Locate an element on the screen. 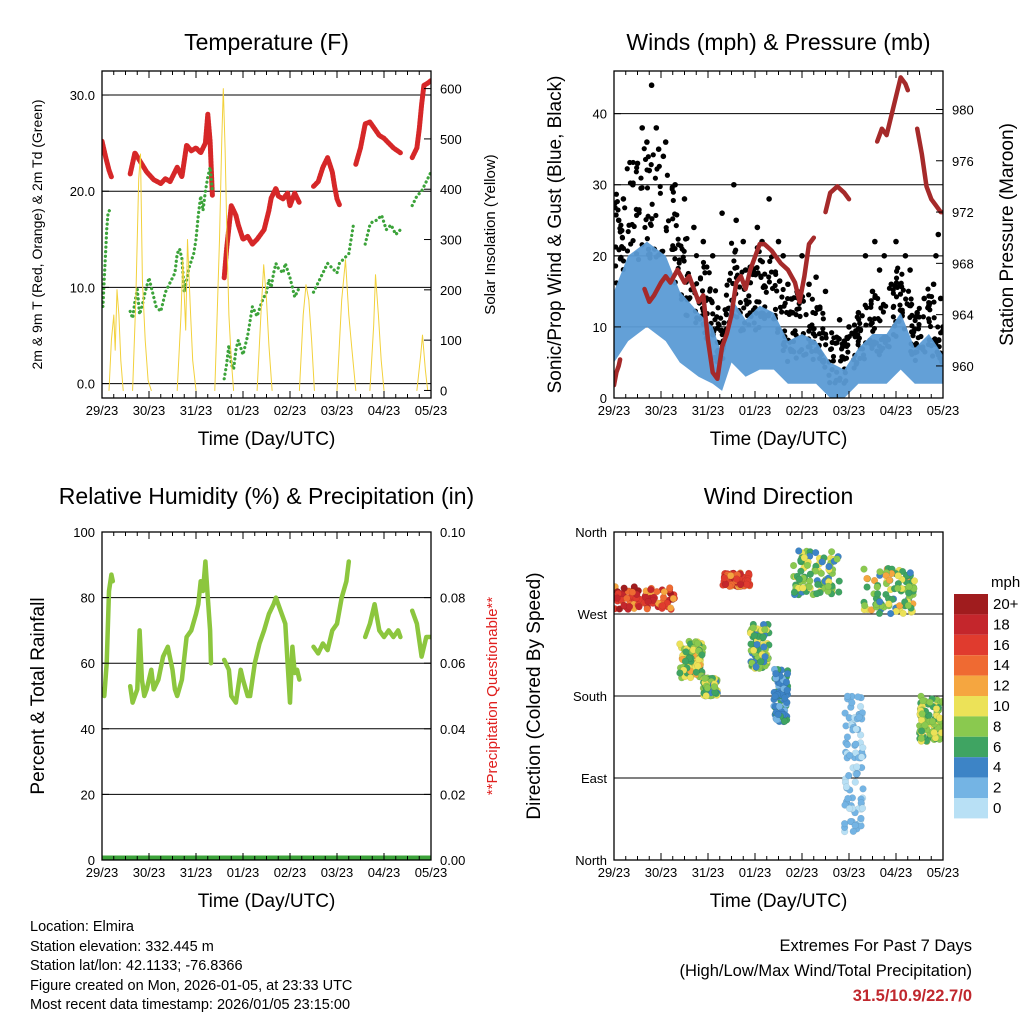 This screenshot has height=1024, width=1024. legend-label: 4 is located at coordinates (997, 767).